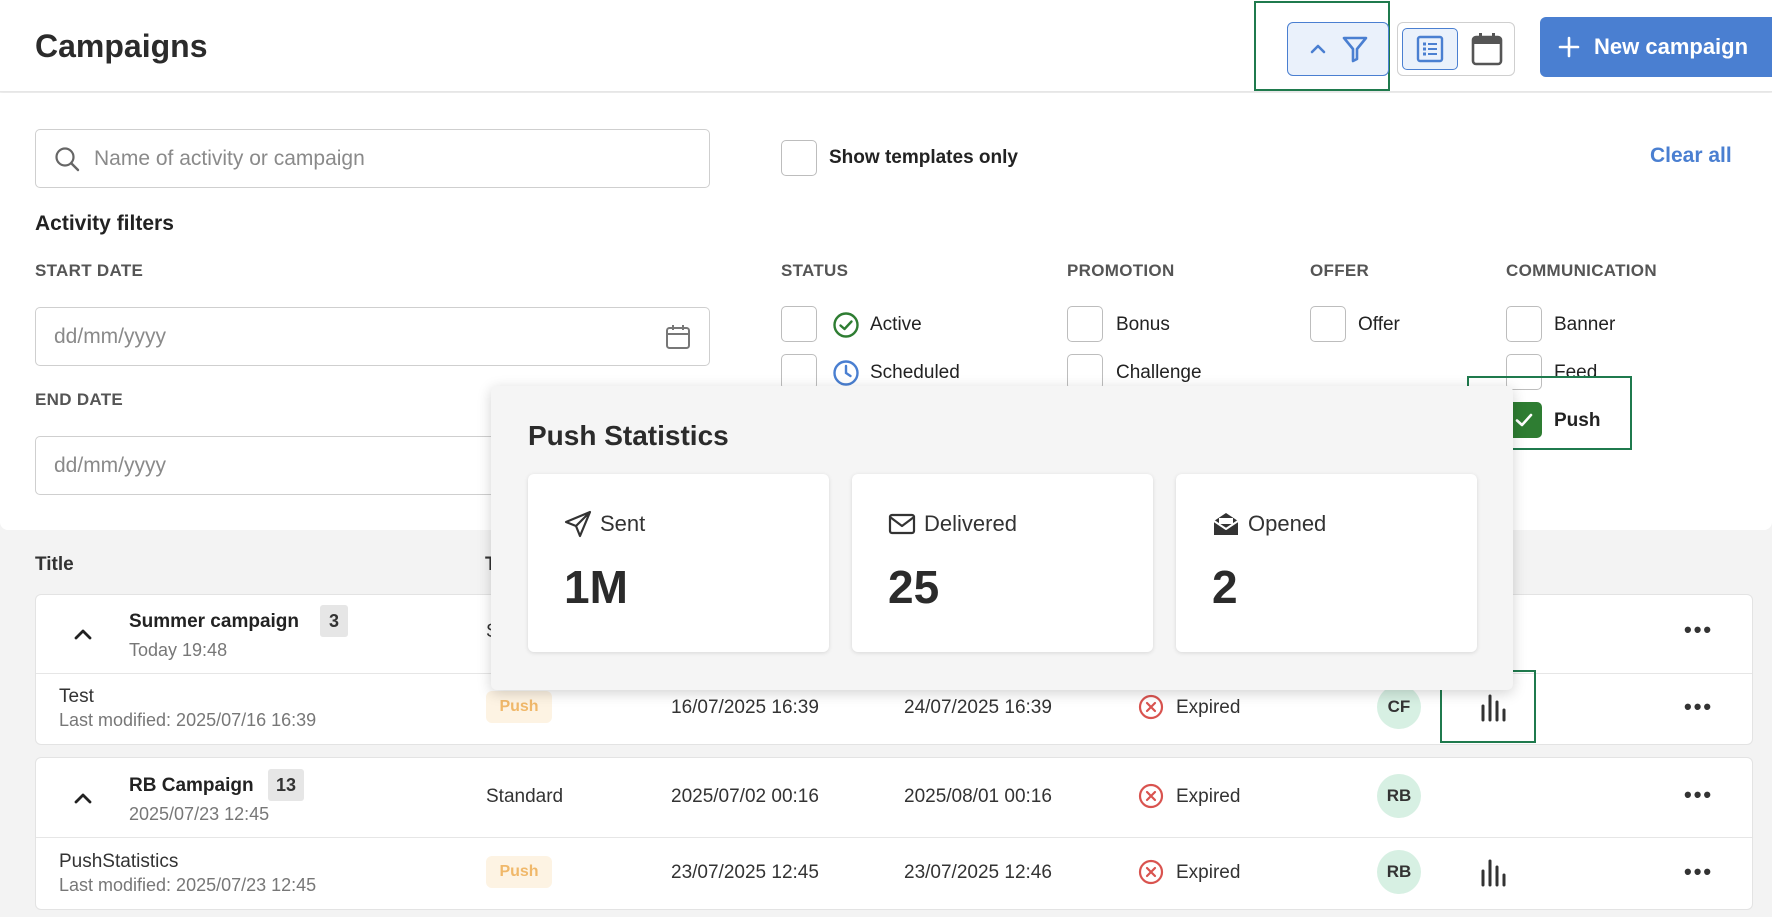 The width and height of the screenshot is (1772, 917). I want to click on campaign-date: Today 19:48, so click(178, 650).